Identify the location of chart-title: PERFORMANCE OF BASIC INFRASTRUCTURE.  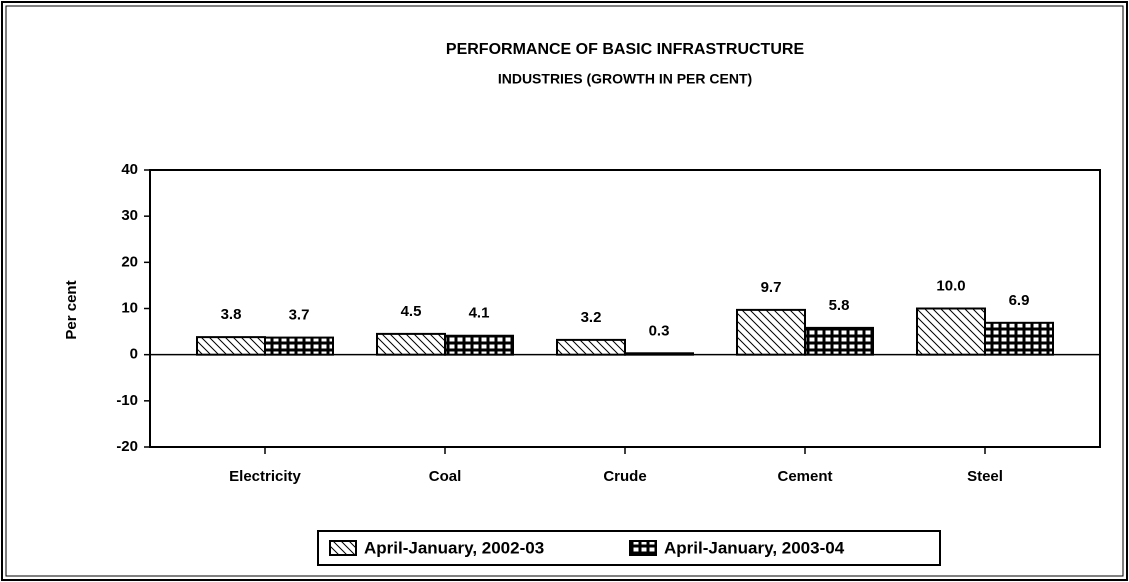
(625, 49).